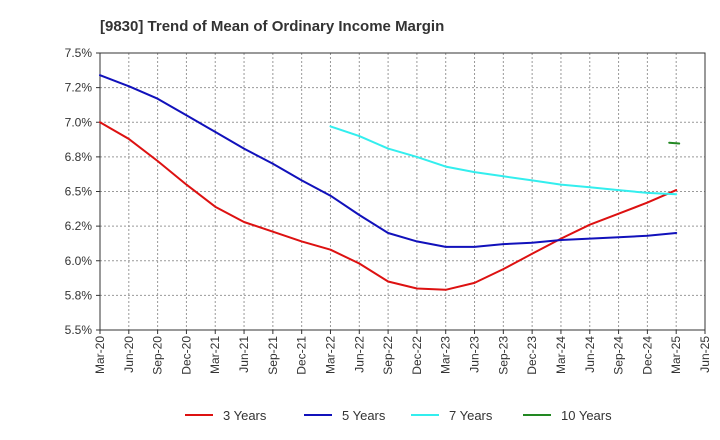 The image size is (720, 440). Describe the element at coordinates (158, 355) in the screenshot. I see `x-tick-label: Sep-20` at that location.